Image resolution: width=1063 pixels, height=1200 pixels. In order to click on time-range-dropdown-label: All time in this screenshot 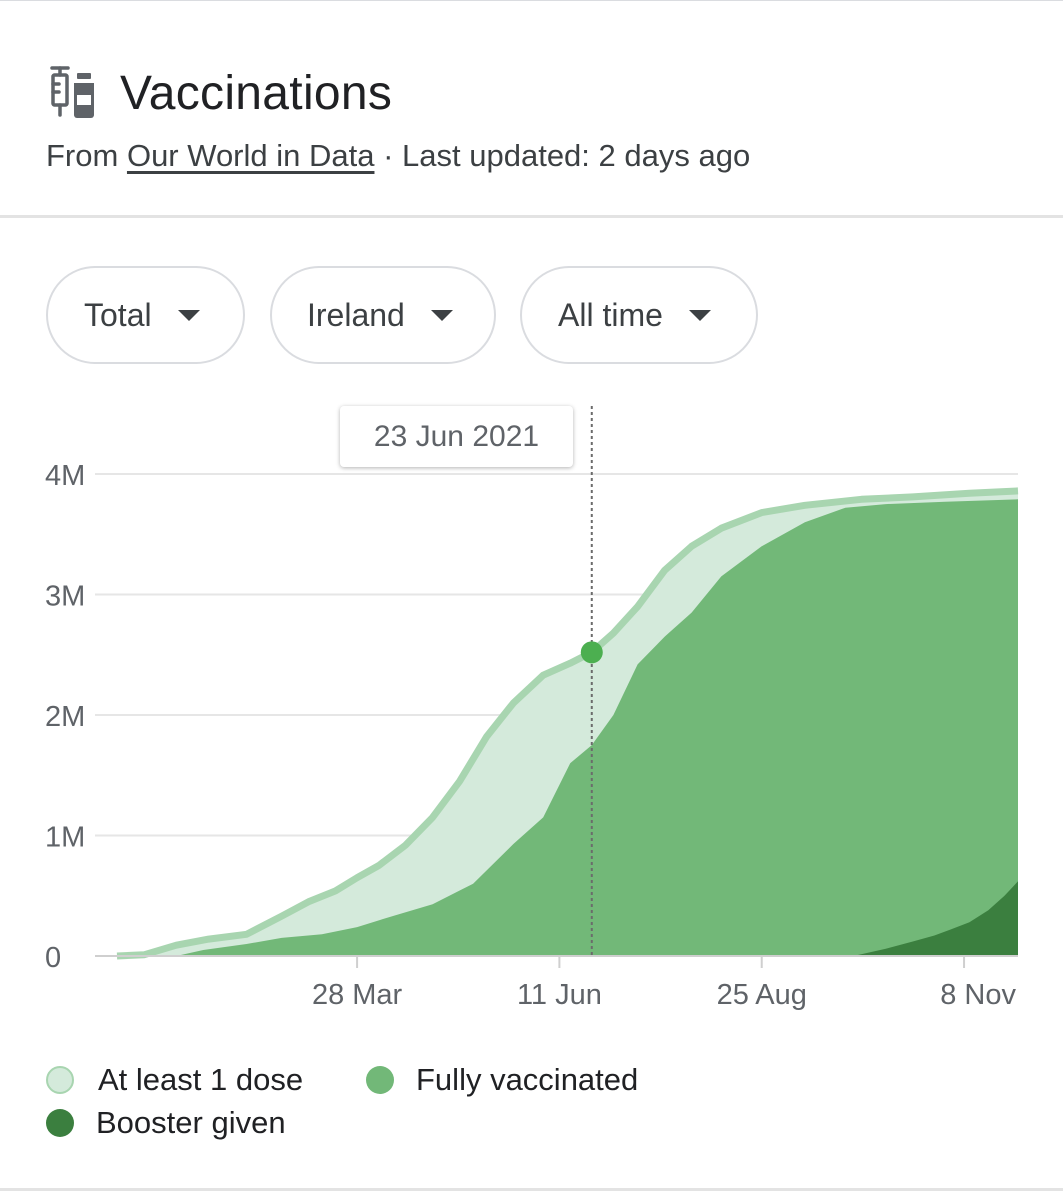, I will do `click(610, 314)`.